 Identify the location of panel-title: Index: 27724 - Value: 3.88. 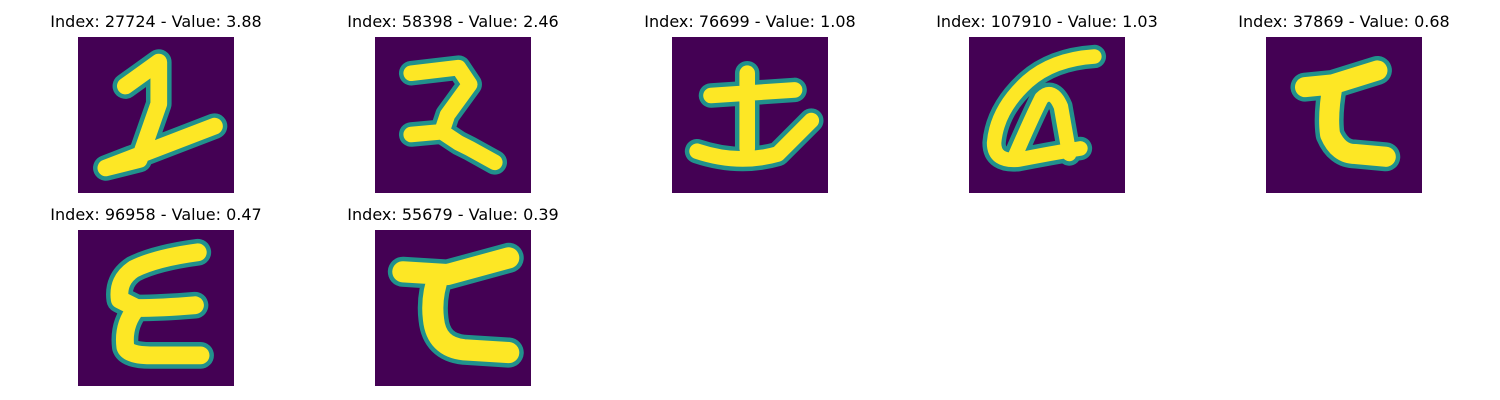
(156, 21).